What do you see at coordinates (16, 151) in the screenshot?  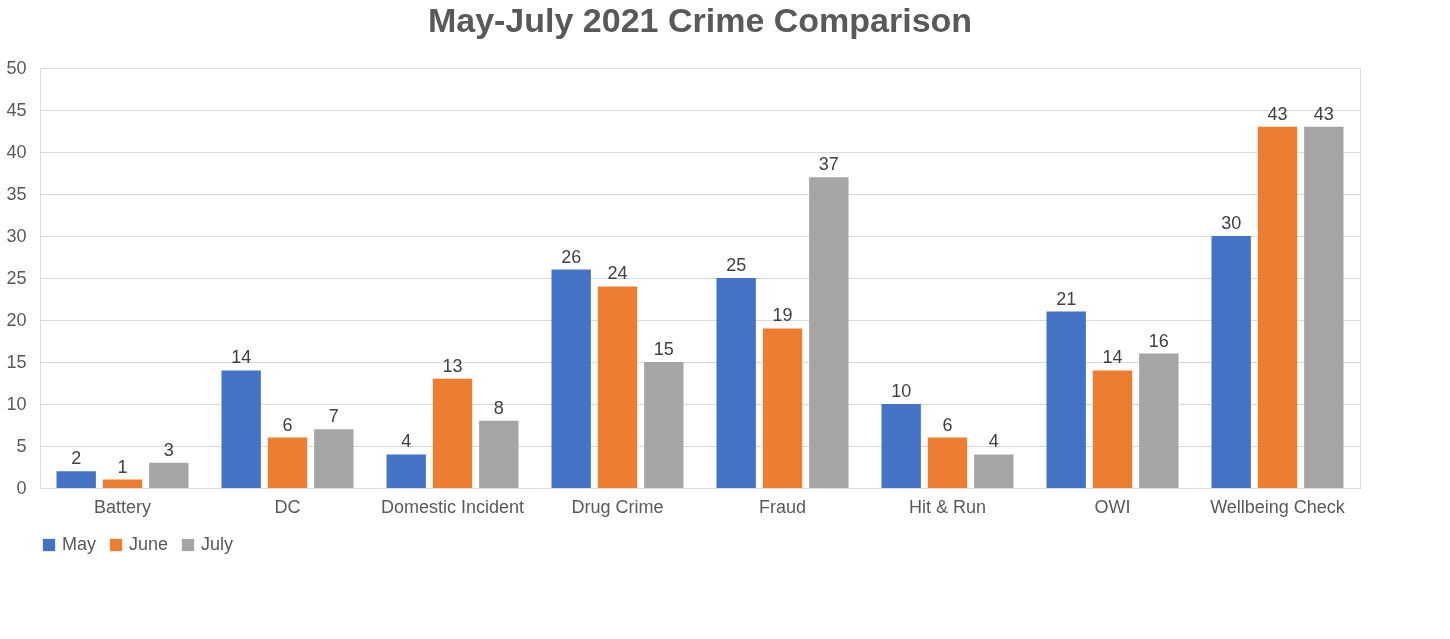 I see `y-tick-label: 40` at bounding box center [16, 151].